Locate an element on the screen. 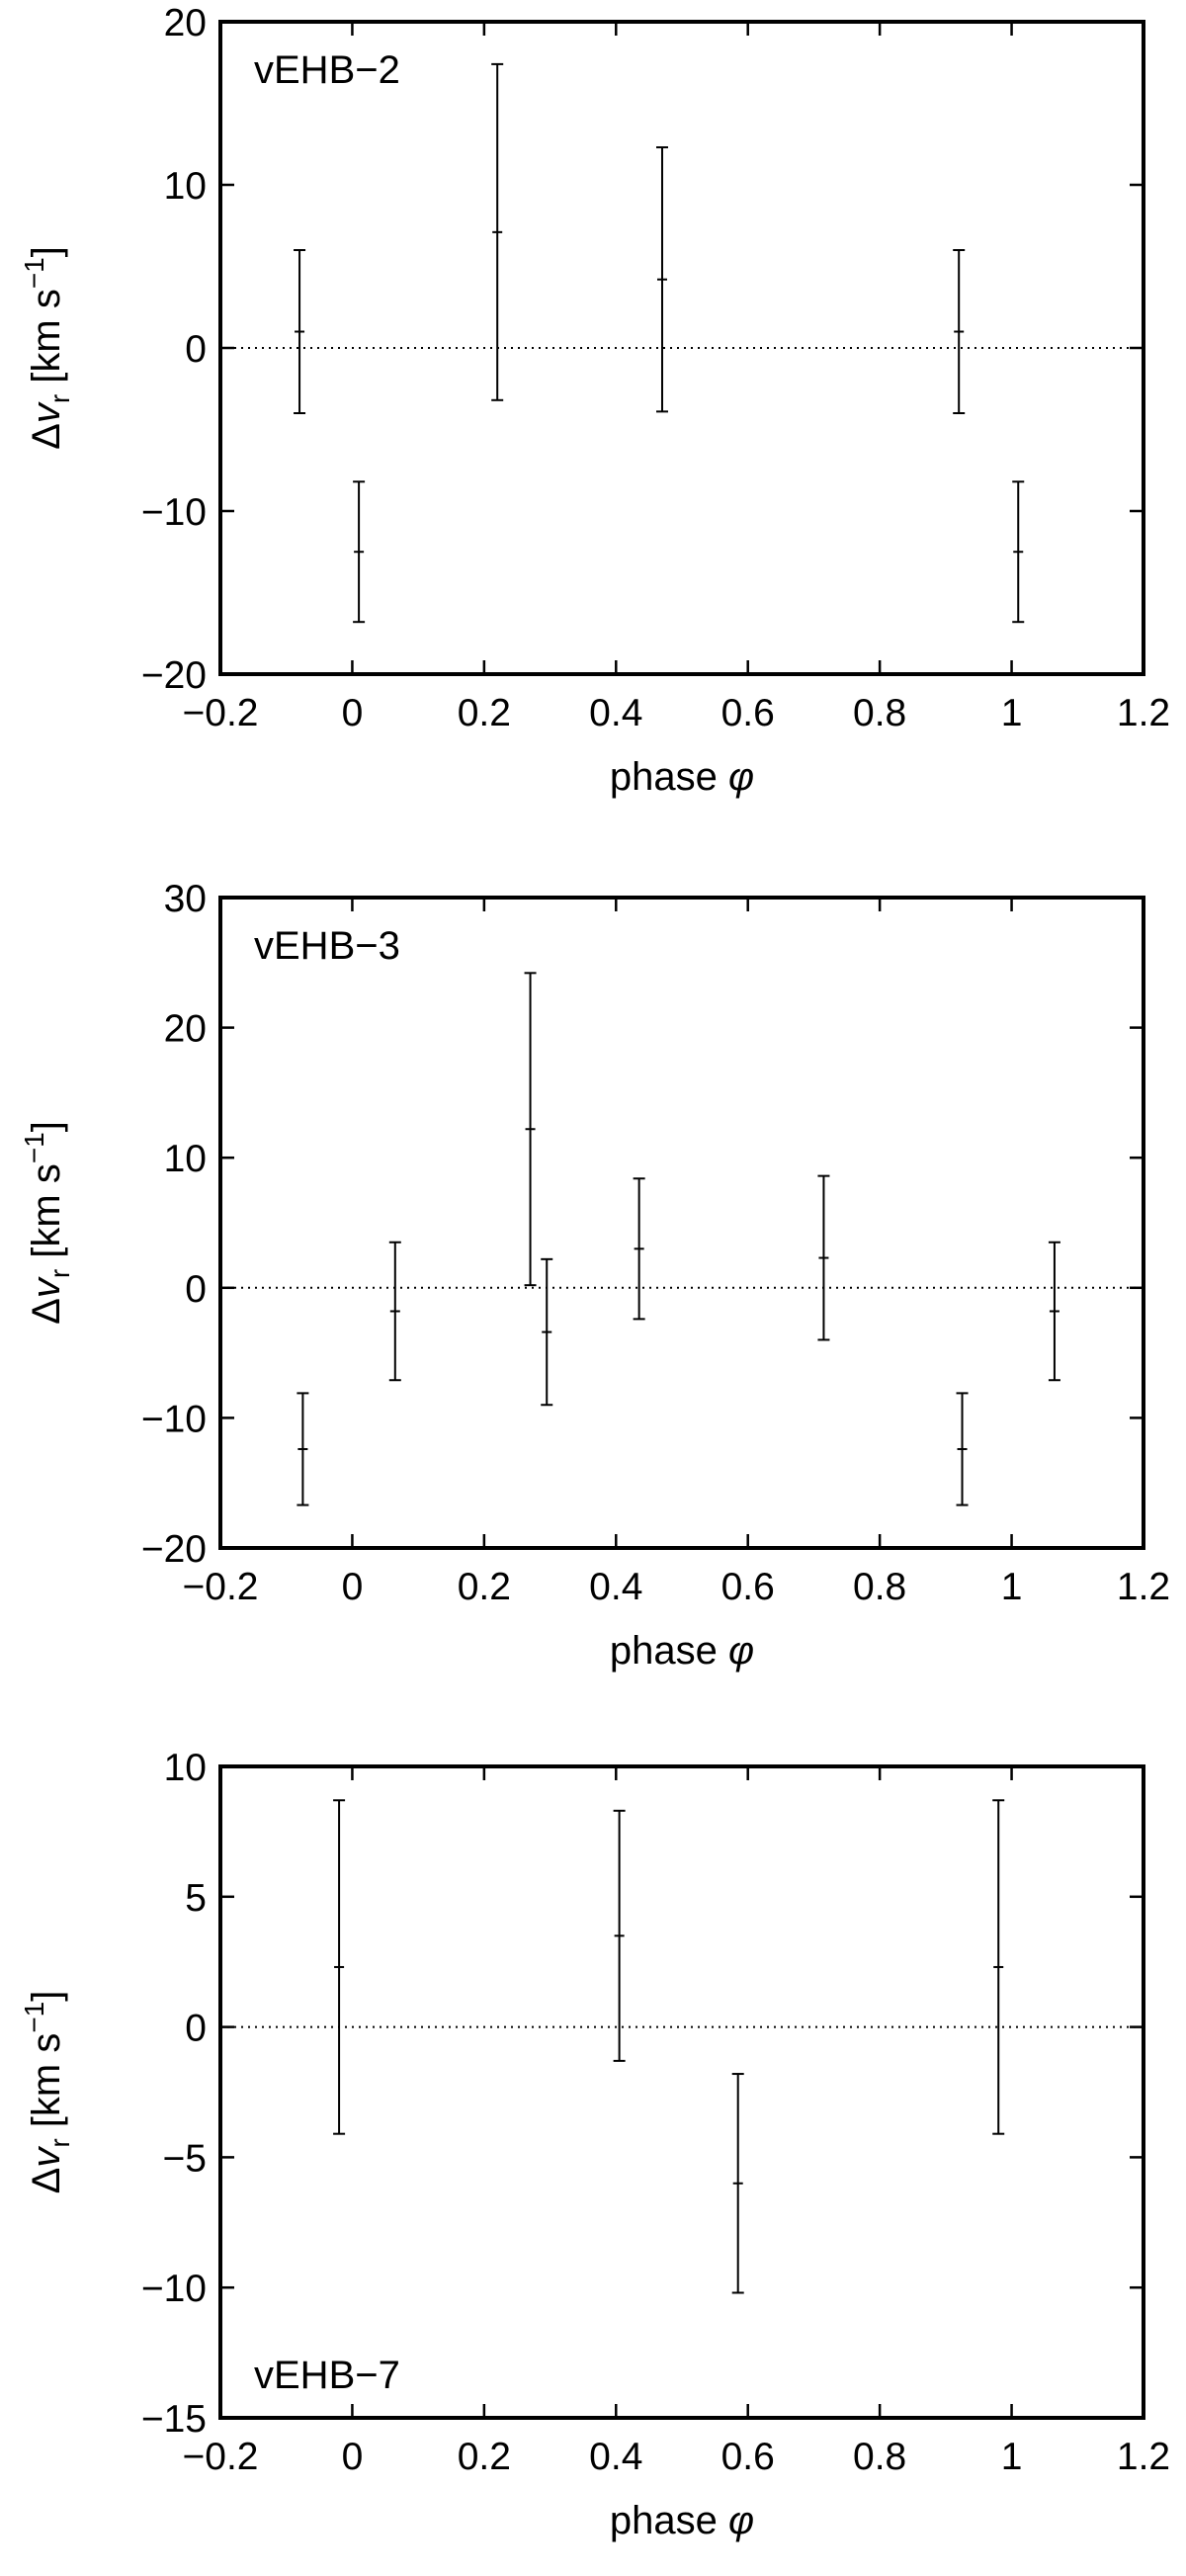 Image resolution: width=1186 pixels, height=2576 pixels. y-tick-label: 30 is located at coordinates (185, 899).